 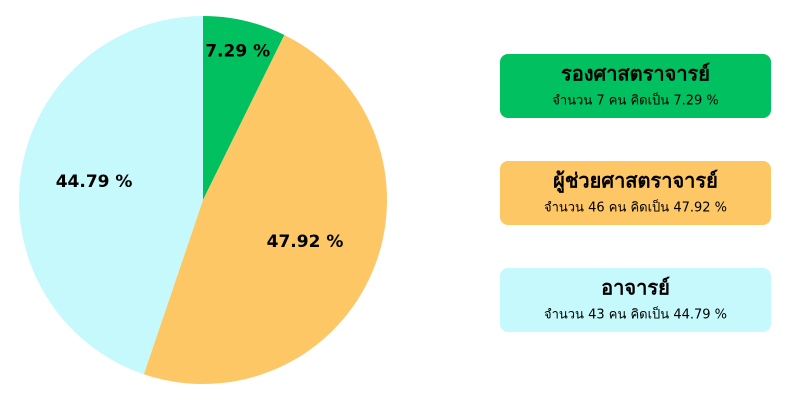 What do you see at coordinates (635, 182) in the screenshot?
I see `legend-title: ผู้ช่วยศาสตราจารย์` at bounding box center [635, 182].